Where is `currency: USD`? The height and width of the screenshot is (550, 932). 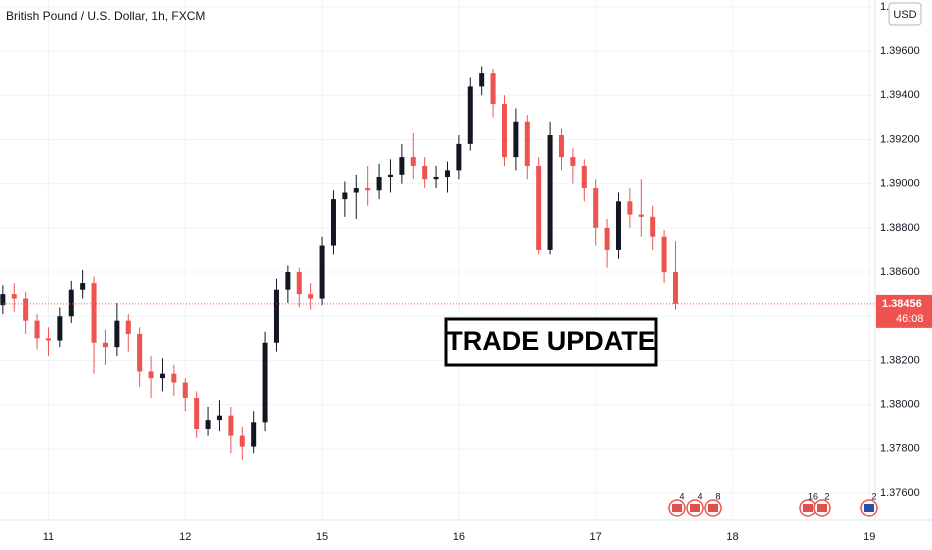 currency: USD is located at coordinates (904, 15).